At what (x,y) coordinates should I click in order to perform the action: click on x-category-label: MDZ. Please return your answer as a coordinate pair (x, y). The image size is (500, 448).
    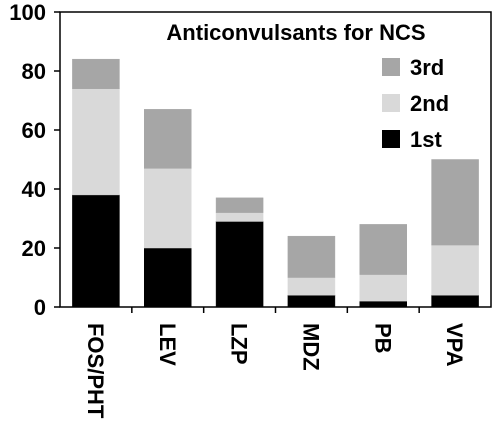
    Looking at the image, I should click on (310, 347).